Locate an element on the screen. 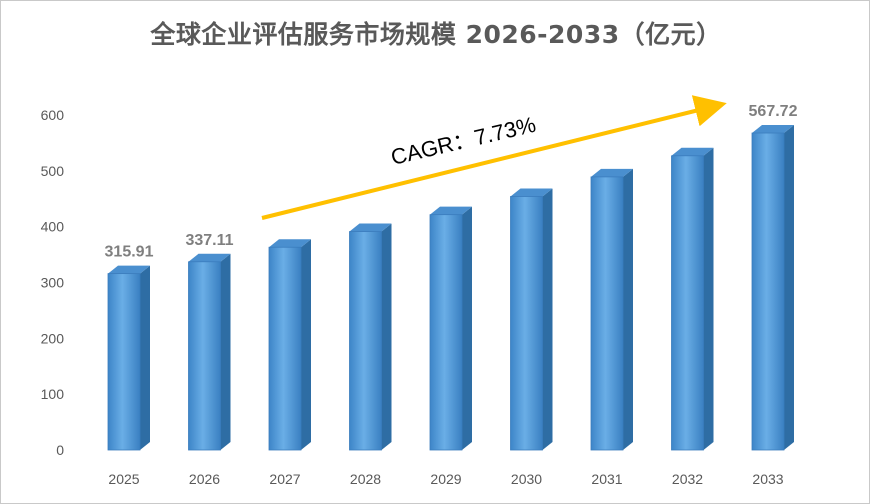 The image size is (870, 504). x-tick-label: 2029 is located at coordinates (445, 479).